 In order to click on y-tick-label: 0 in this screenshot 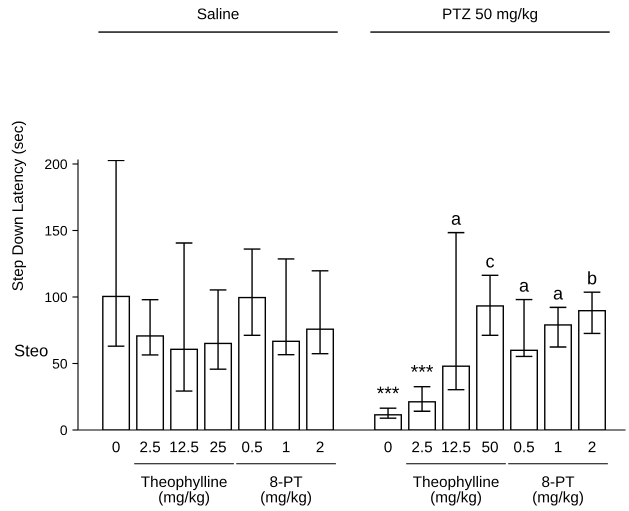, I will do `click(64, 430)`.